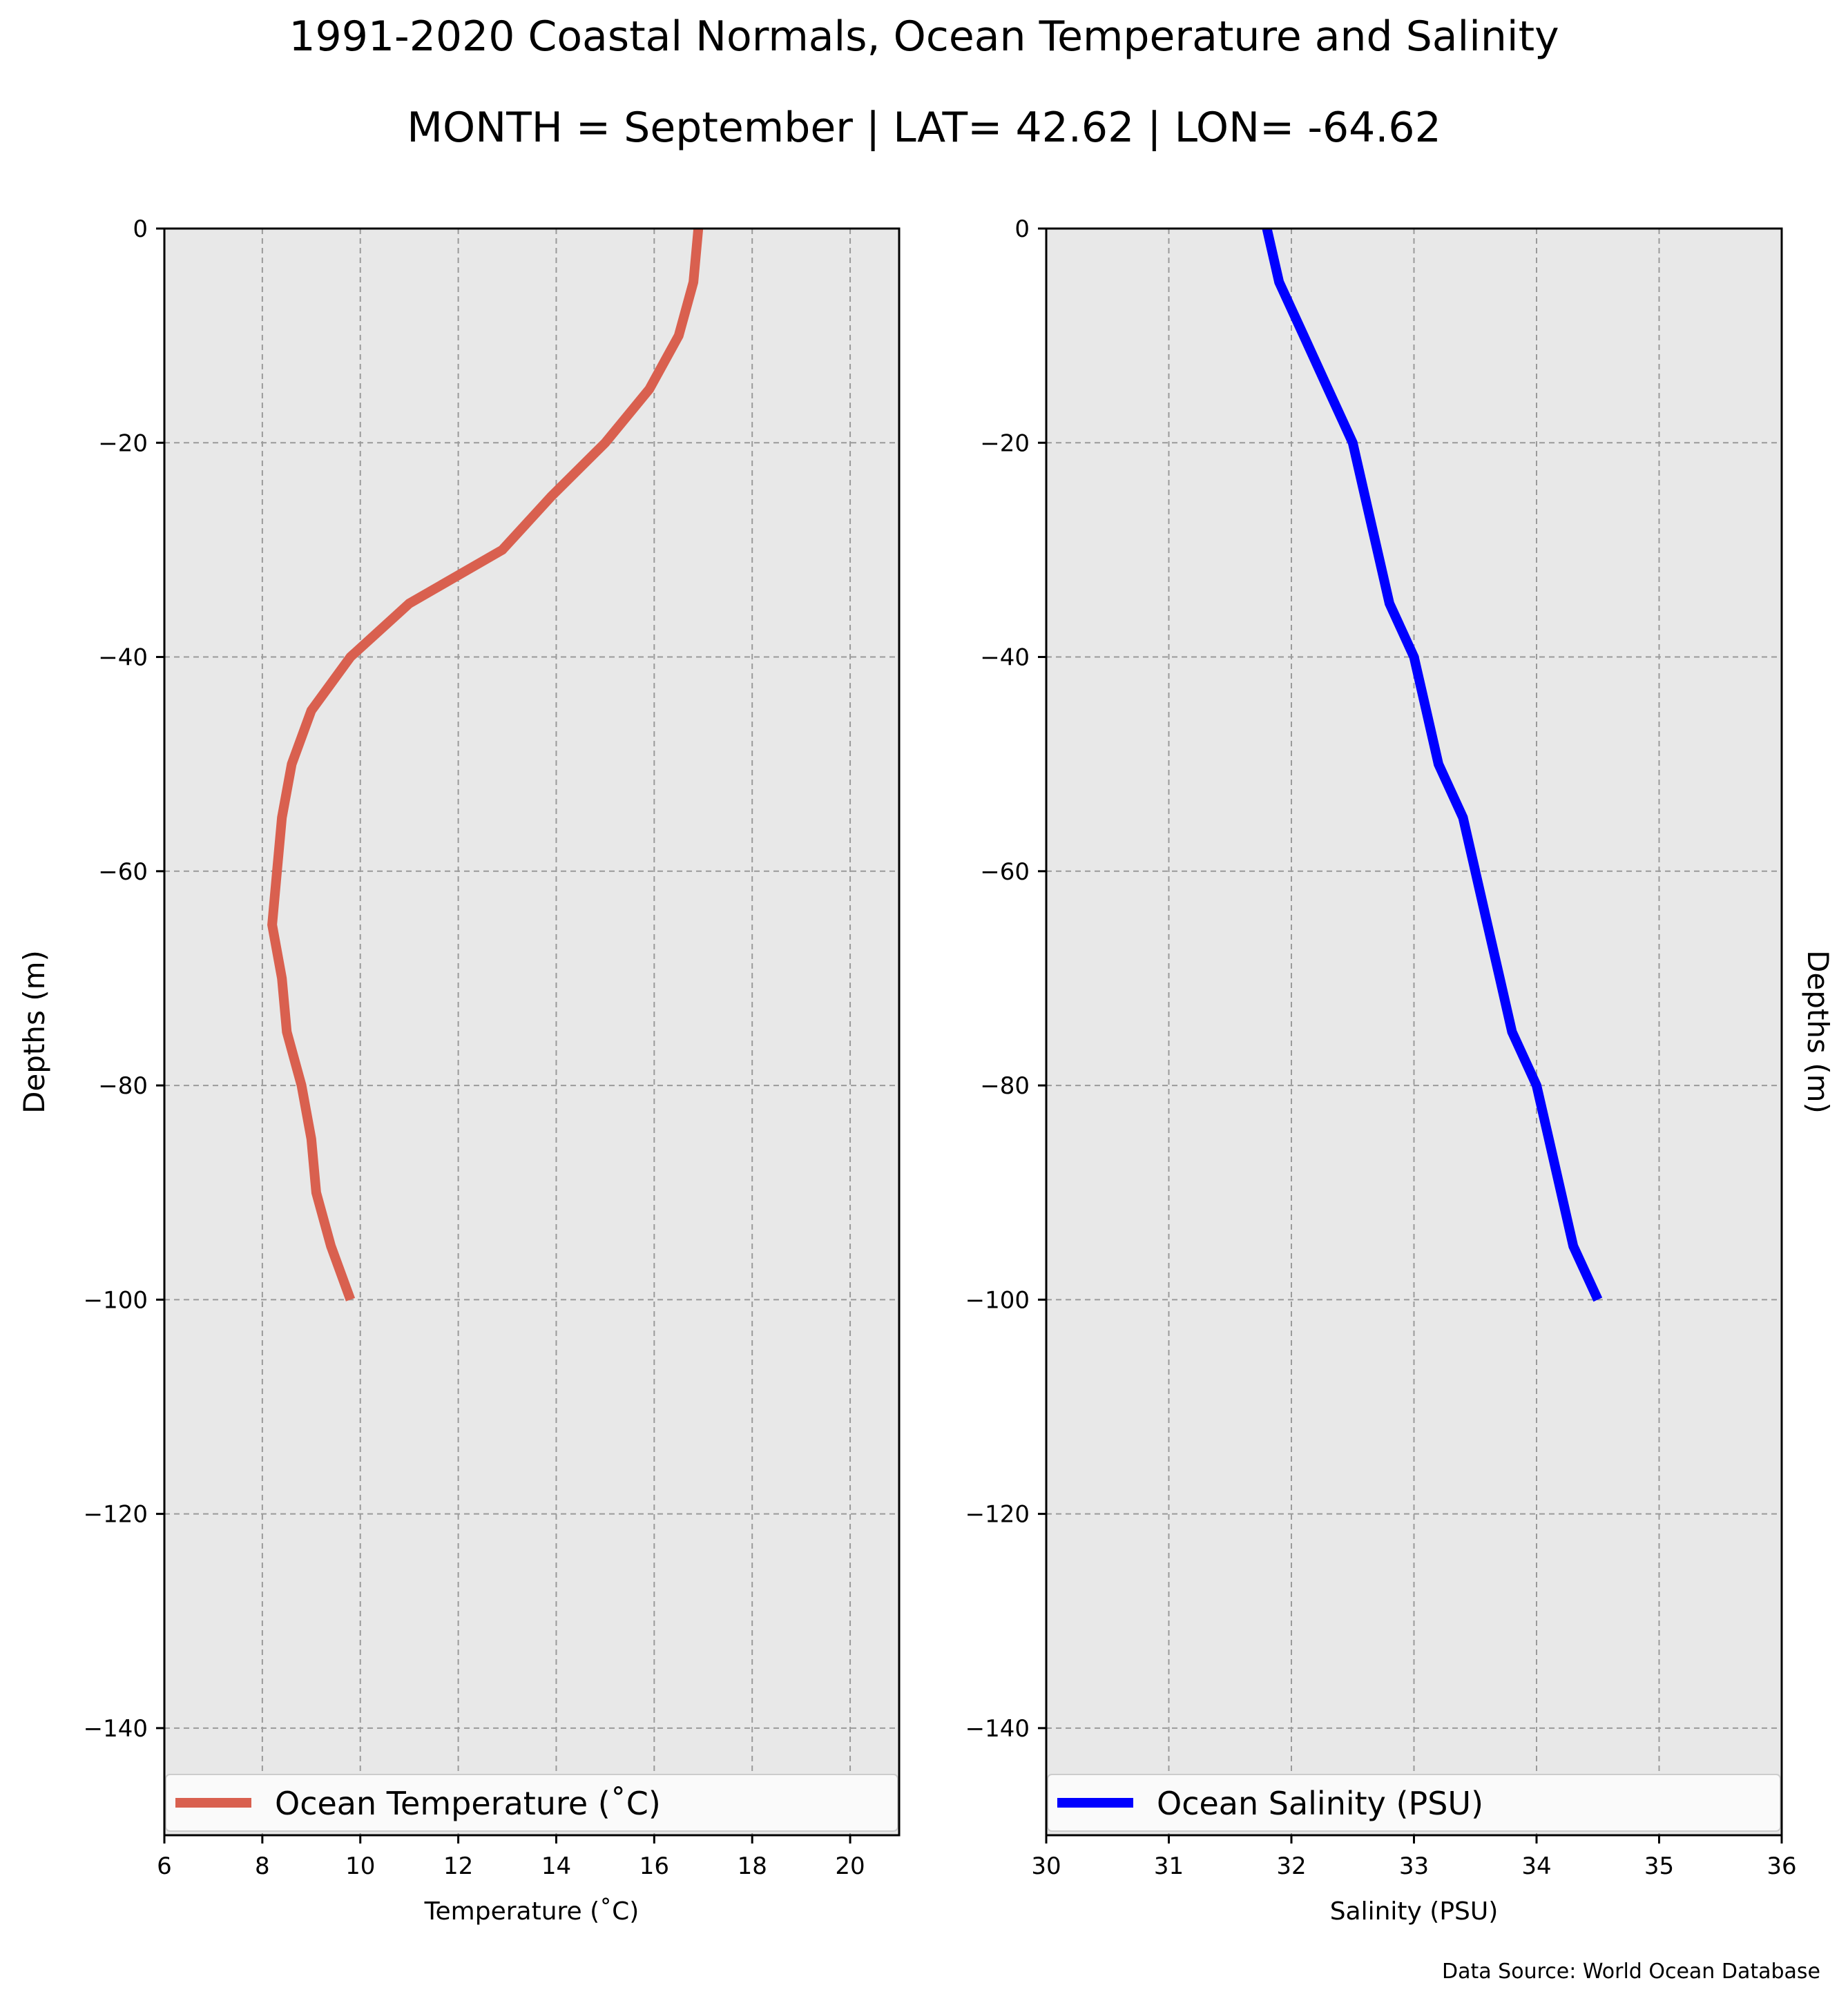  Describe the element at coordinates (1046, 1866) in the screenshot. I see `panel2-xtick-label-30: 30` at that location.